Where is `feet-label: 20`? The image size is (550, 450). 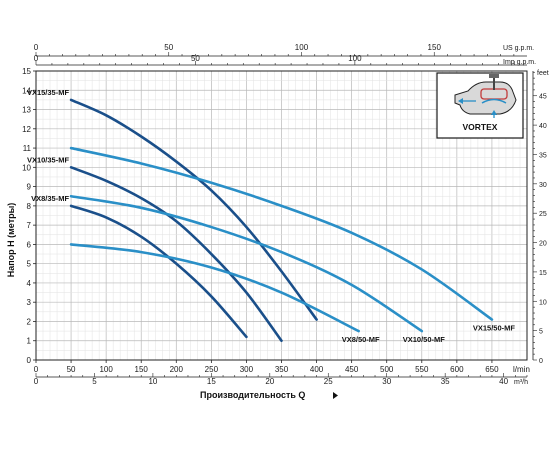 feet-label: 20 is located at coordinates (543, 244).